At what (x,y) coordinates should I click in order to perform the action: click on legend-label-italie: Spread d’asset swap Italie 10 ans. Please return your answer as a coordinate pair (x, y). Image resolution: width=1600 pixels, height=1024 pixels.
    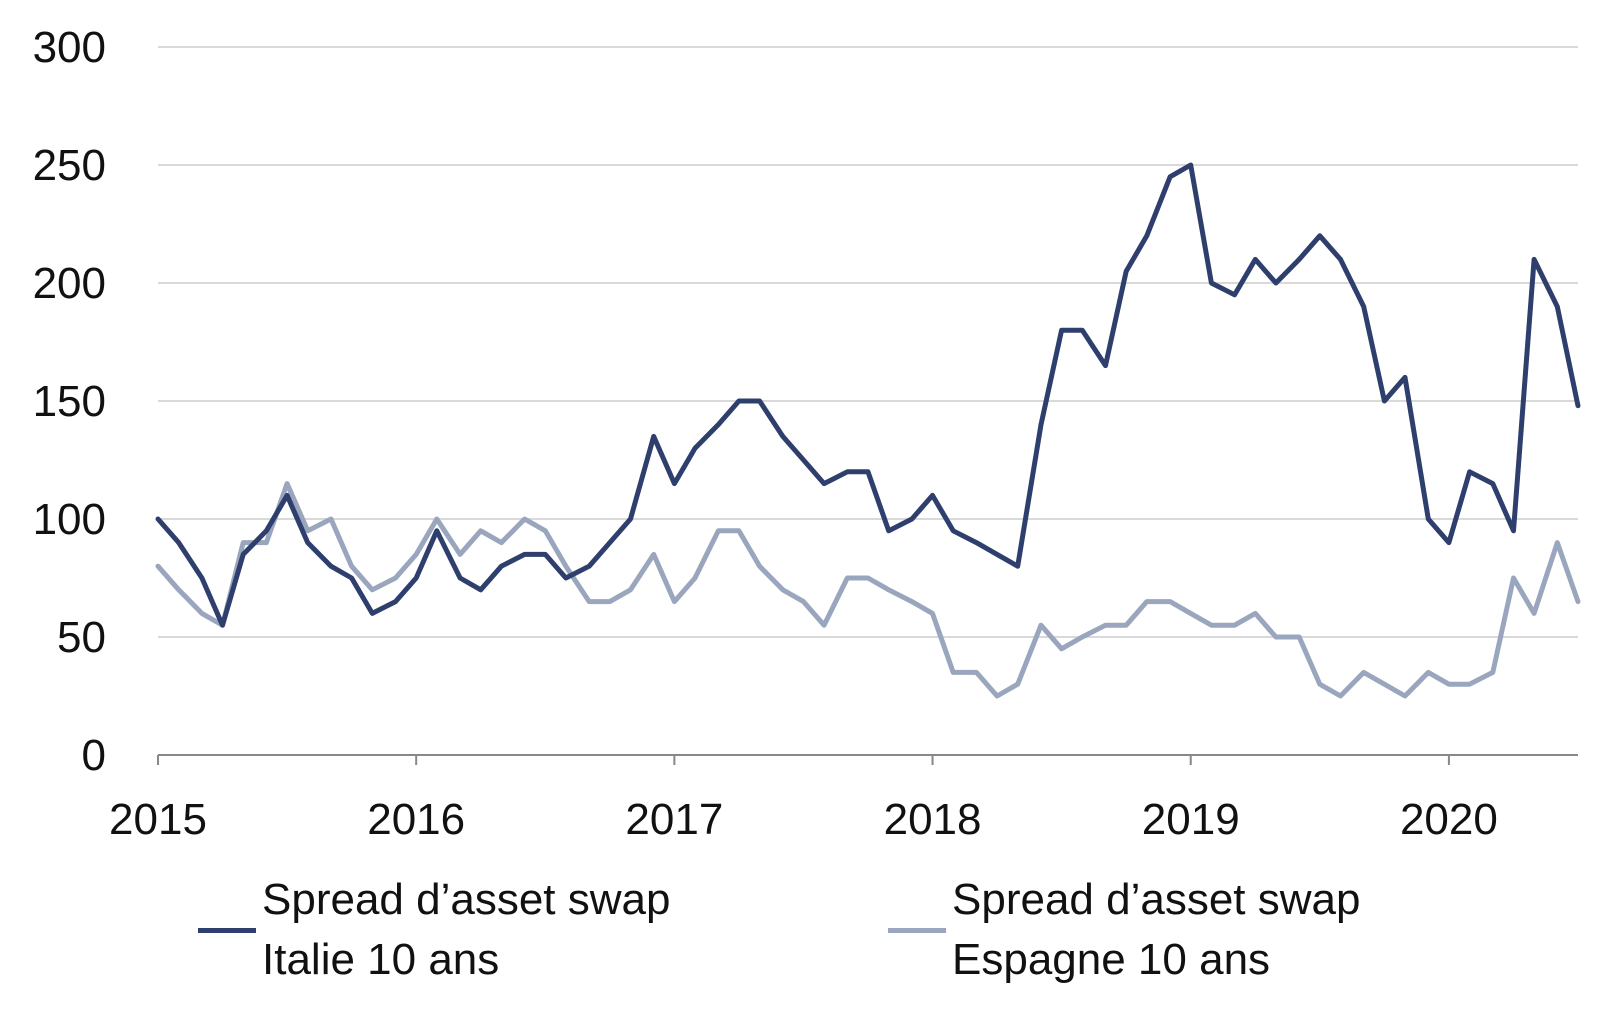
    Looking at the image, I should click on (466, 929).